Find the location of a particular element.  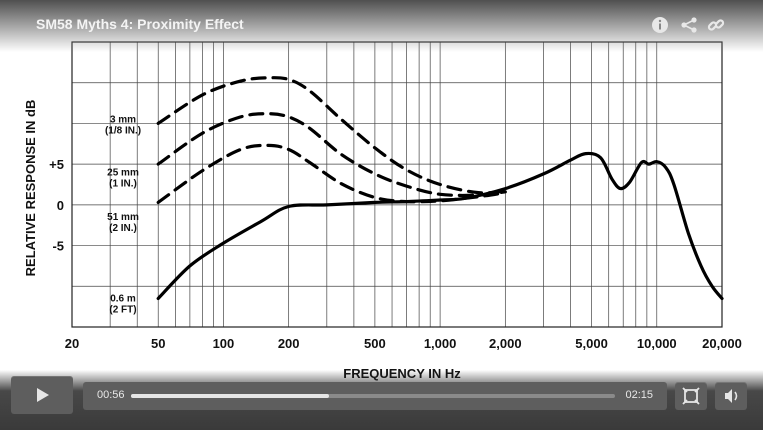

y-axis-label: RELATIVE RESPONSE IN dB is located at coordinates (30, 188).